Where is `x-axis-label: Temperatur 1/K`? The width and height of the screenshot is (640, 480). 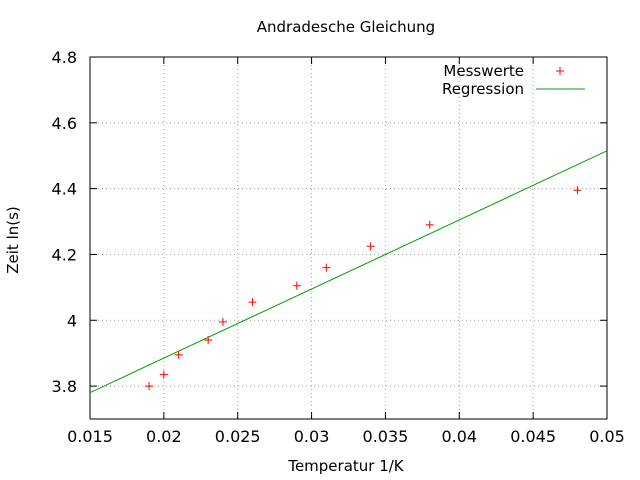 x-axis-label: Temperatur 1/K is located at coordinates (345, 466).